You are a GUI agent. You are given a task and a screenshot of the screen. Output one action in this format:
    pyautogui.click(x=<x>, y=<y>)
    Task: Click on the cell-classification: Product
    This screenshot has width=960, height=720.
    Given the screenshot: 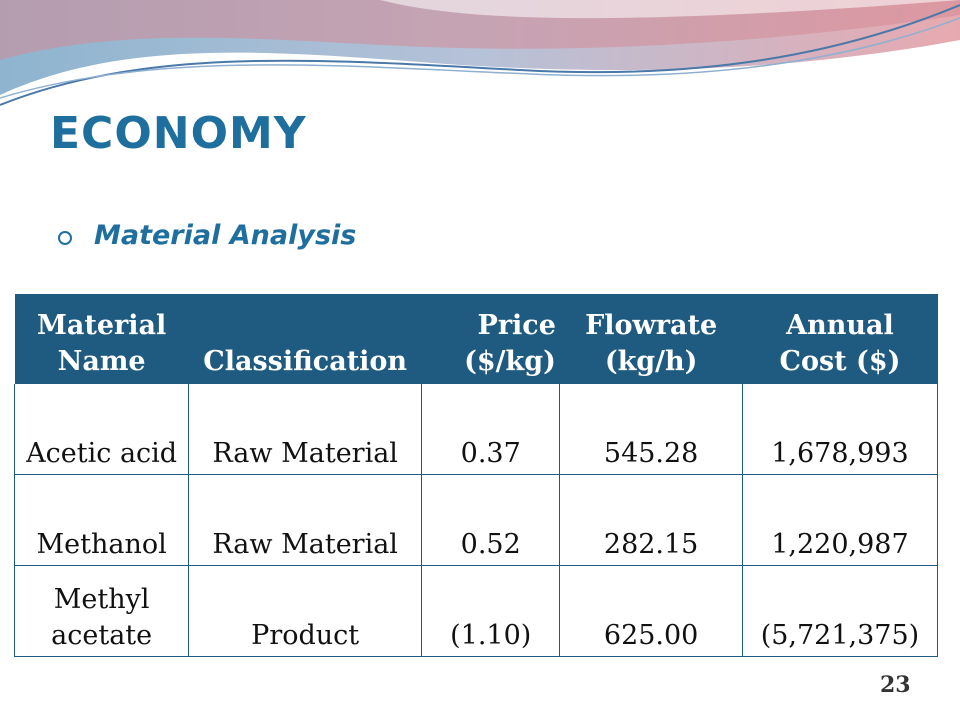 What is the action you would take?
    pyautogui.click(x=305, y=611)
    